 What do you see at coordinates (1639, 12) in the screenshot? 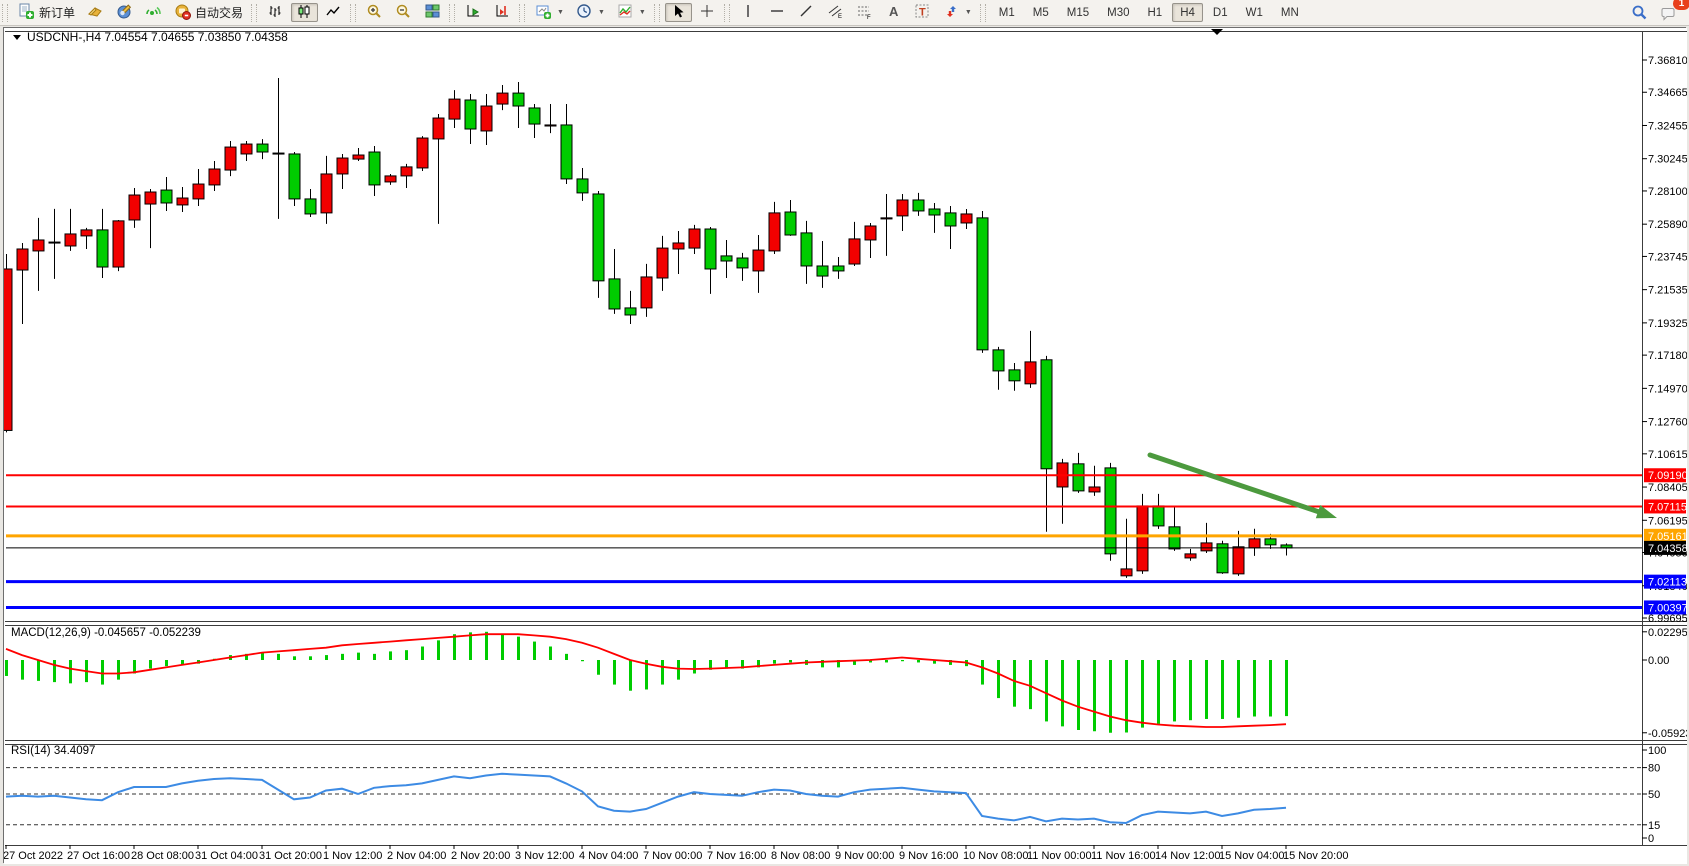
I see `search-button` at bounding box center [1639, 12].